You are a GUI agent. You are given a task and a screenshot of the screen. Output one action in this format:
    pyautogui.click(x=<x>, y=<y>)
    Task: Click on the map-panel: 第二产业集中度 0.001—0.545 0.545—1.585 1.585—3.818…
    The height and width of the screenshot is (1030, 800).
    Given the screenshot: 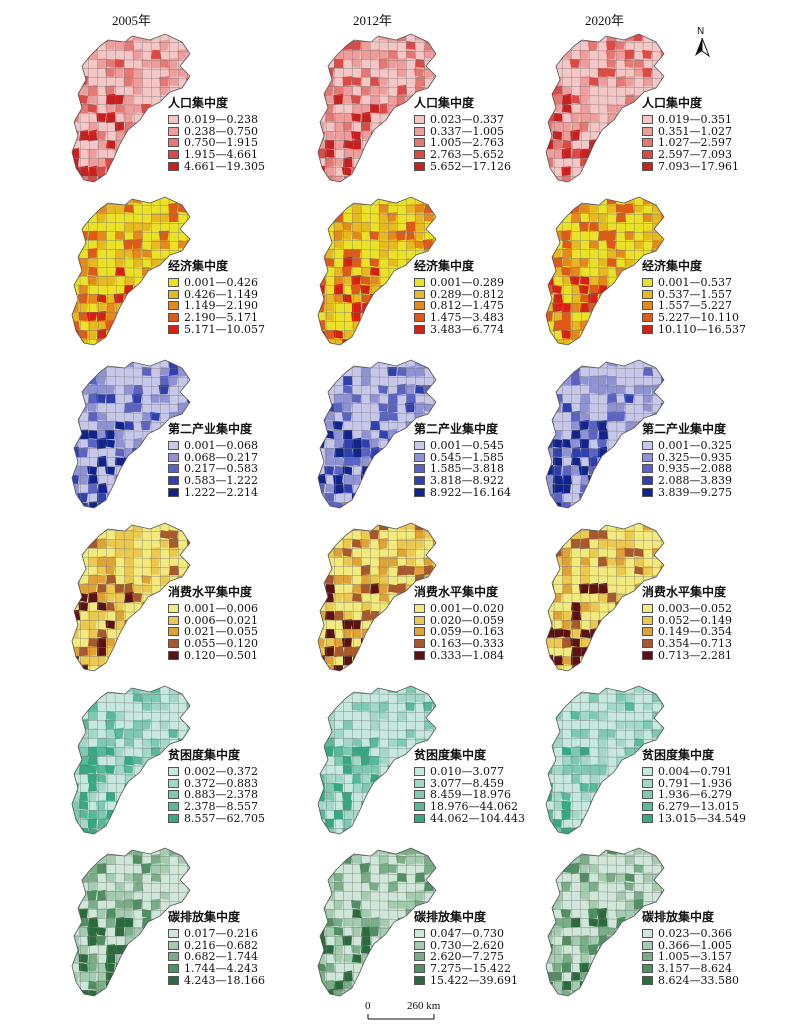 What is the action you would take?
    pyautogui.click(x=441, y=439)
    